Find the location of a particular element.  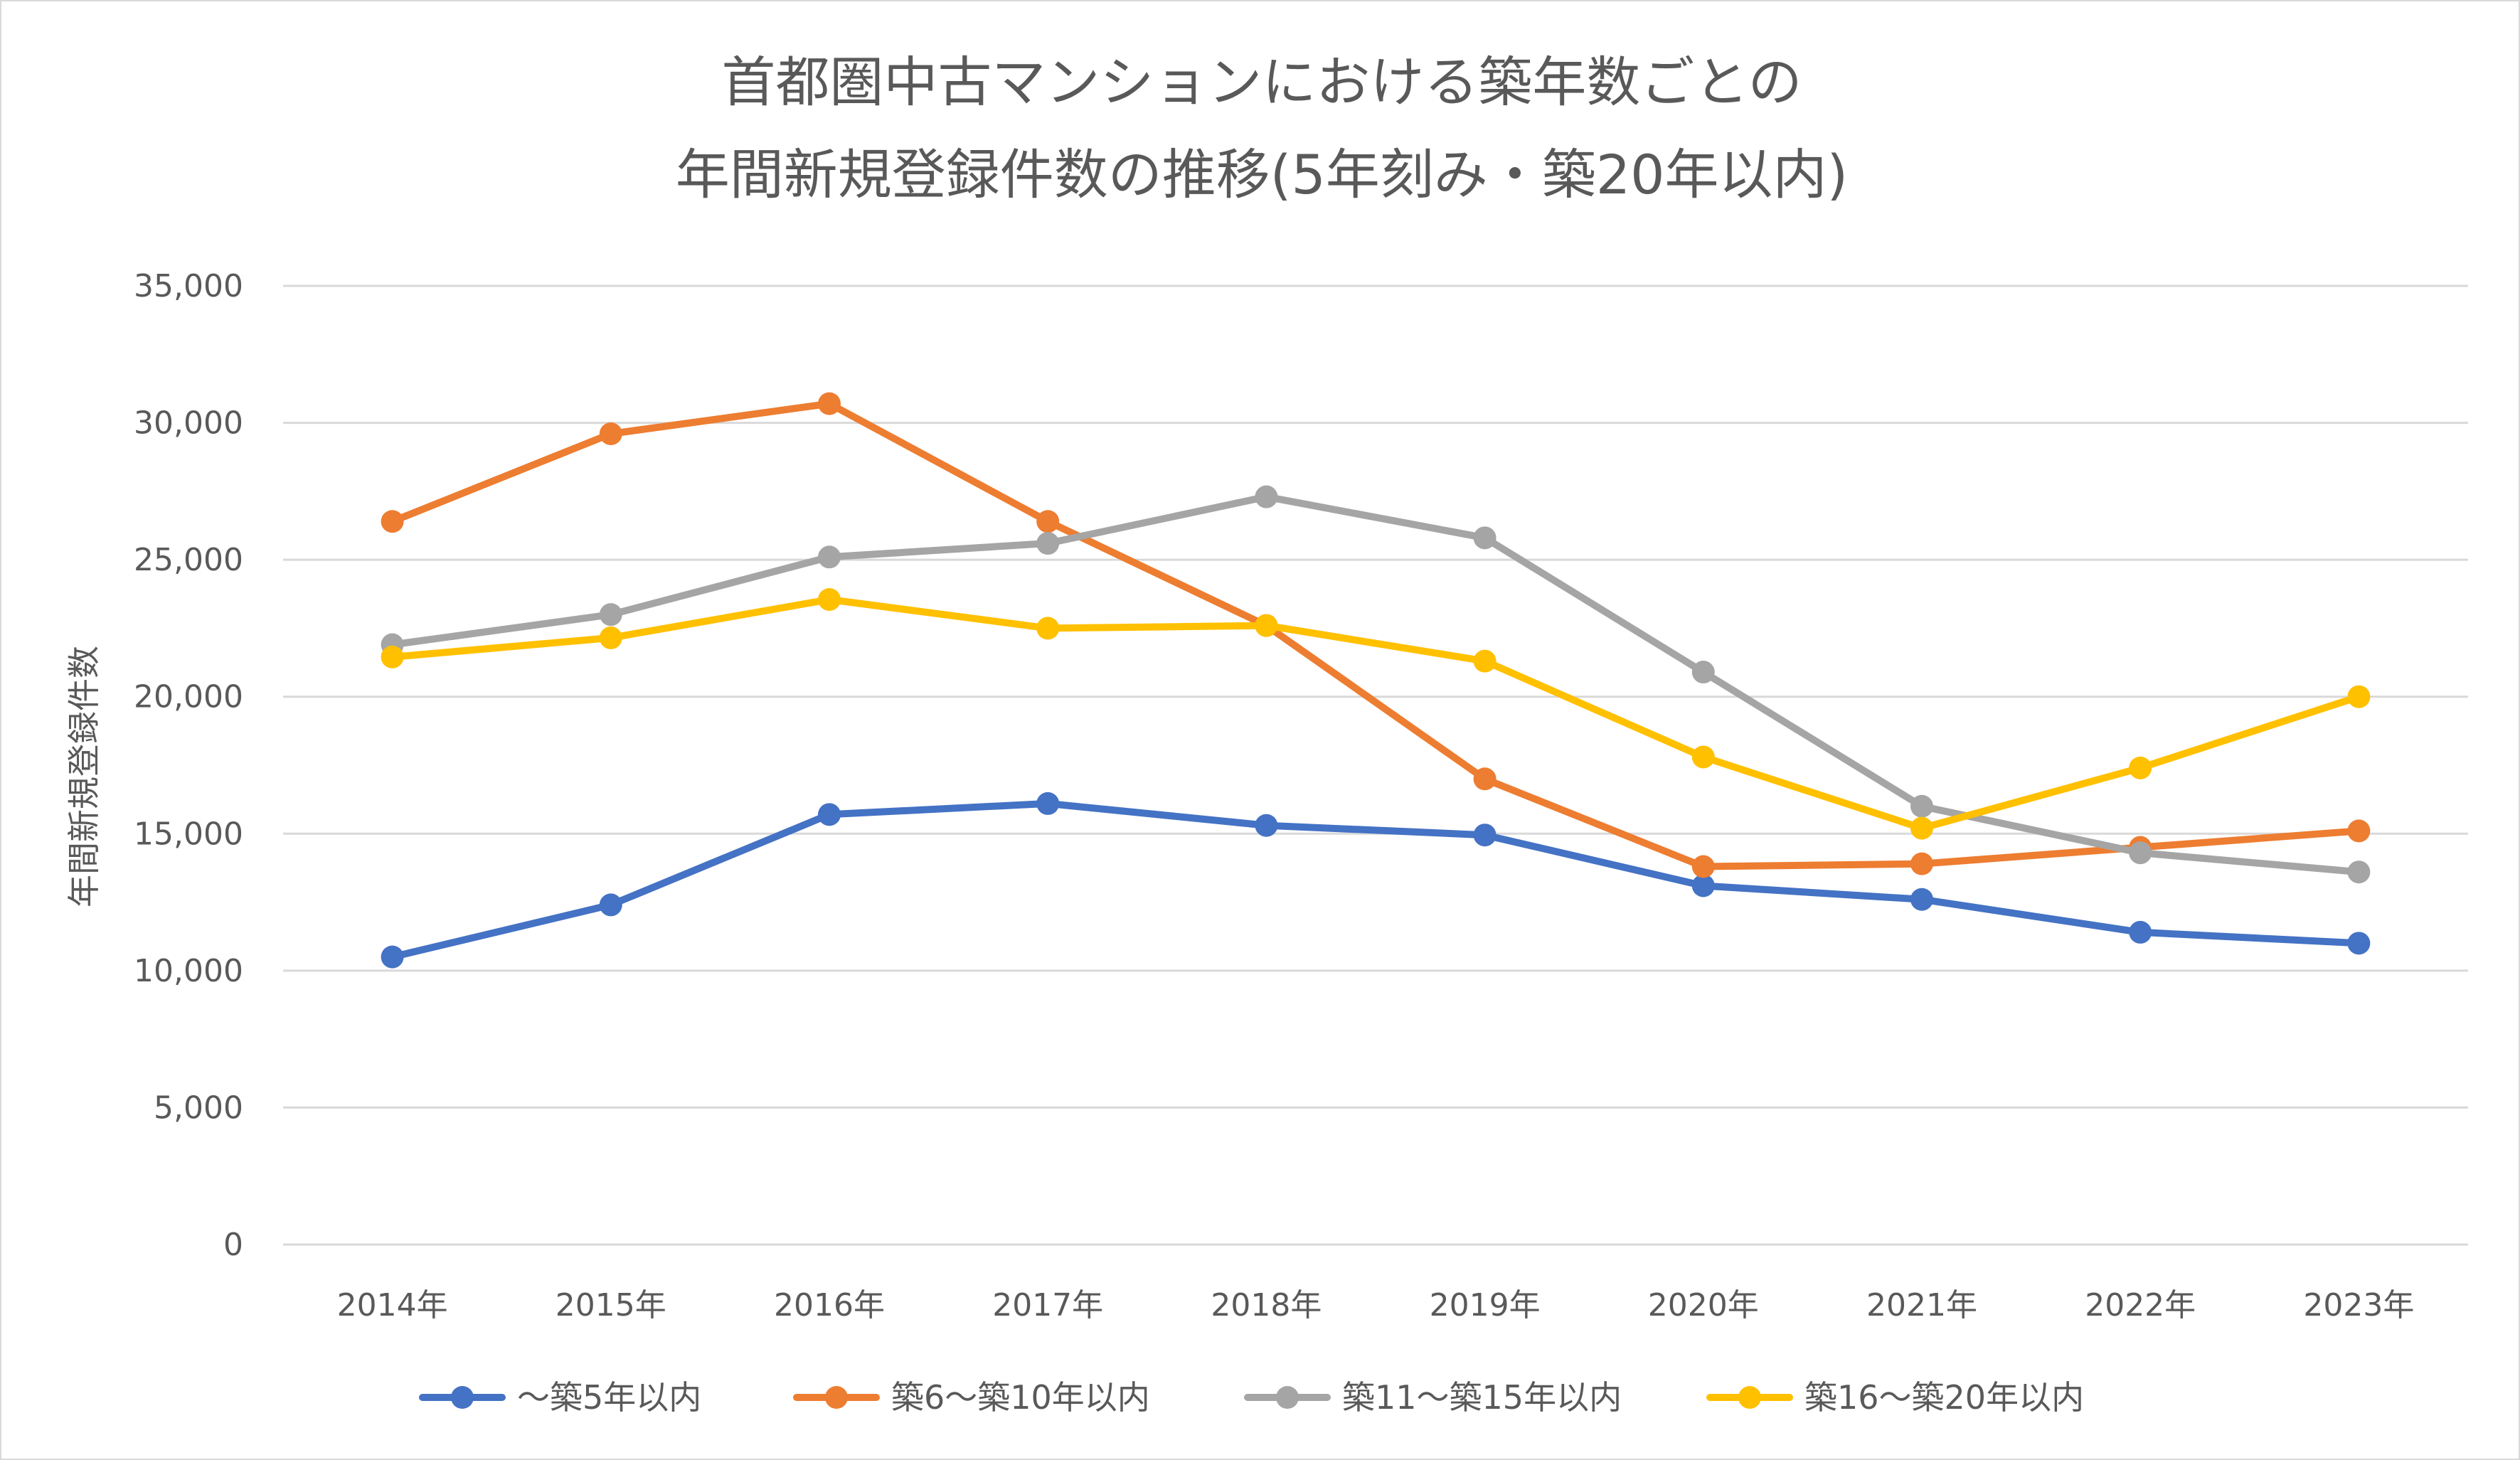

legend-label: 築16～築20年以内 is located at coordinates (1944, 1397).